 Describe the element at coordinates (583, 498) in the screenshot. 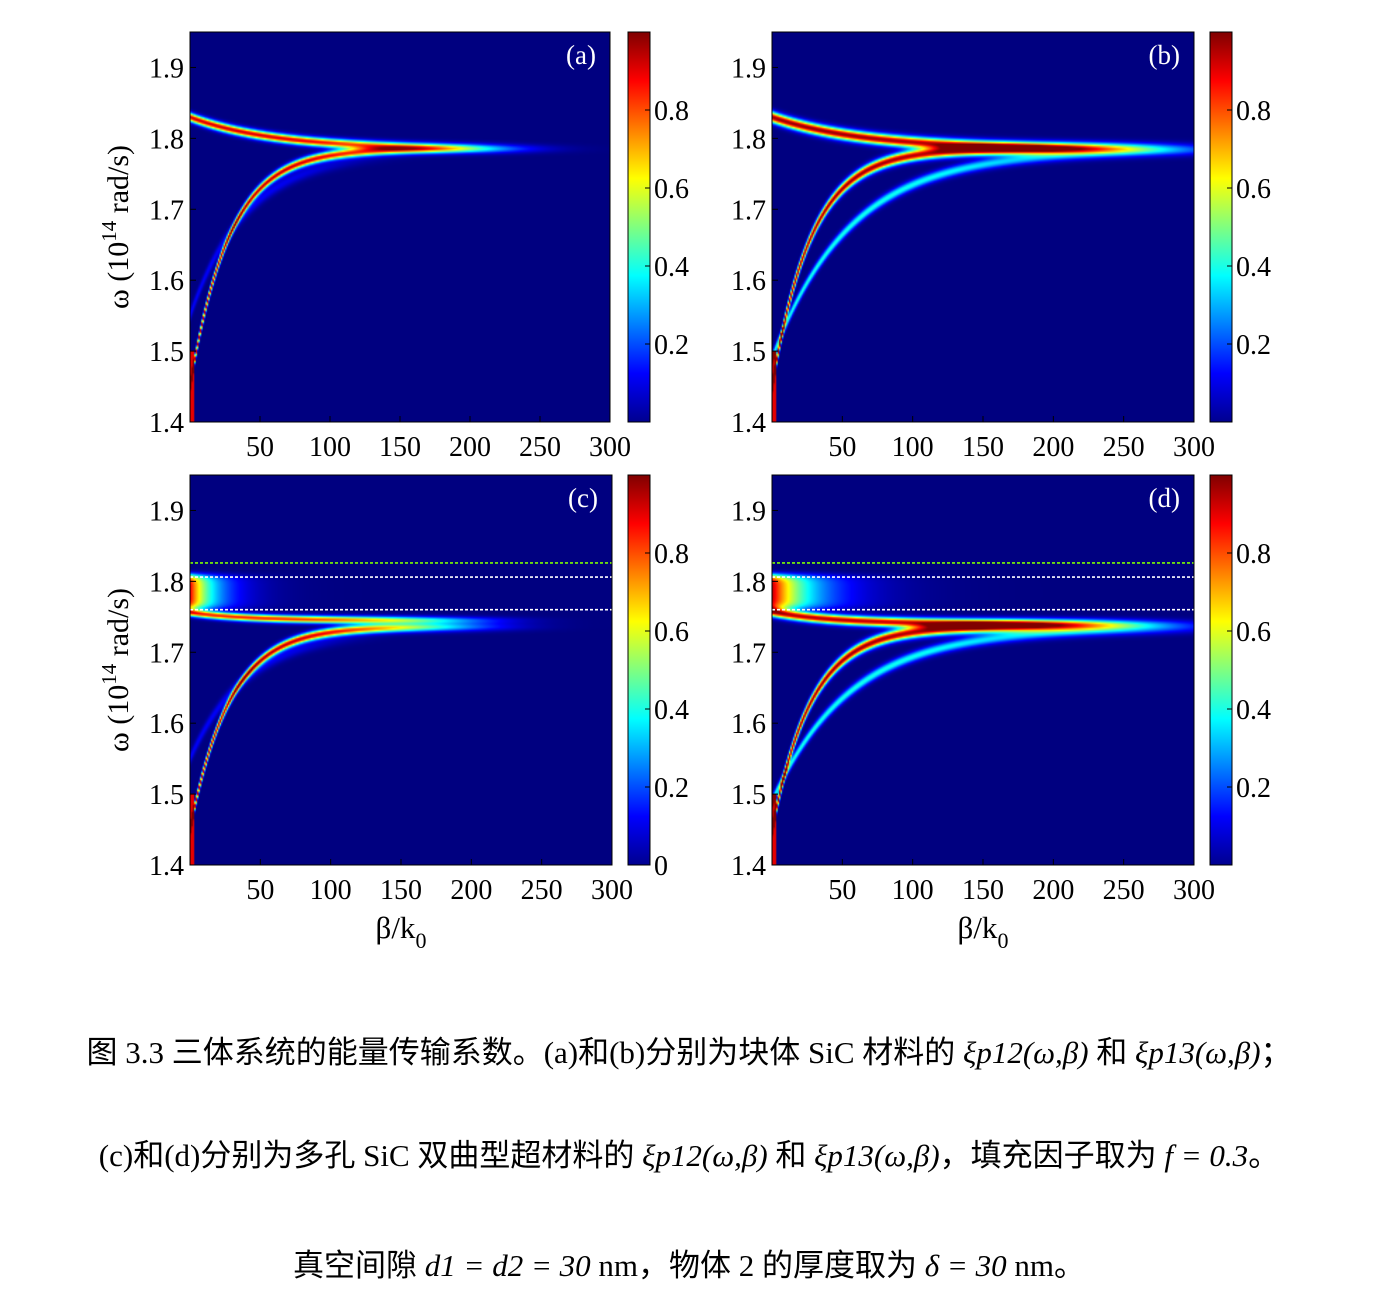

I see `panel-label: (c)` at that location.